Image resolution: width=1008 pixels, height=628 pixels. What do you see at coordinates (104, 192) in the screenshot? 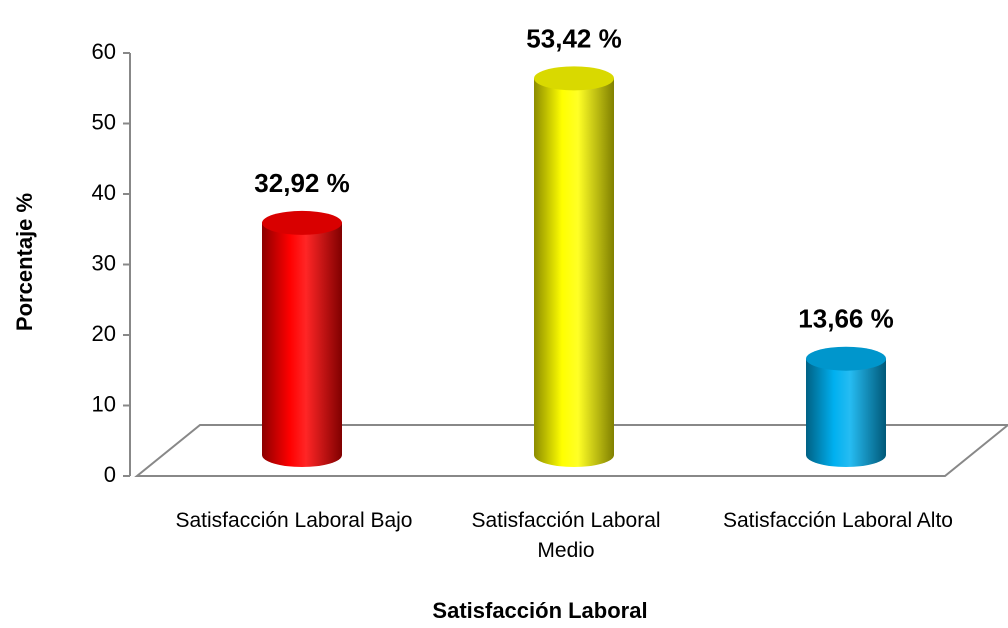
I see `y-tick-label: 40` at bounding box center [104, 192].